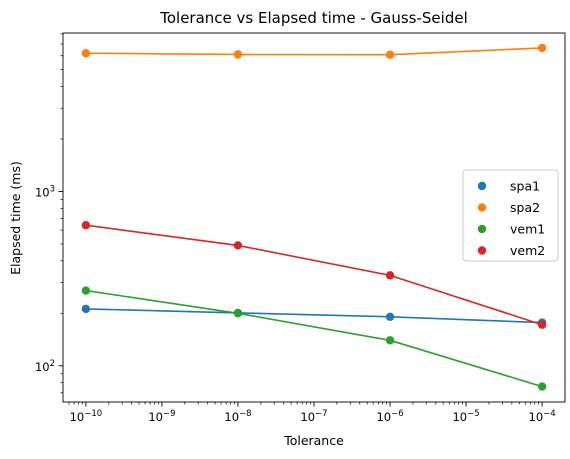 The image size is (570, 459). I want to click on legend-label-spa1: spa1, so click(525, 186).